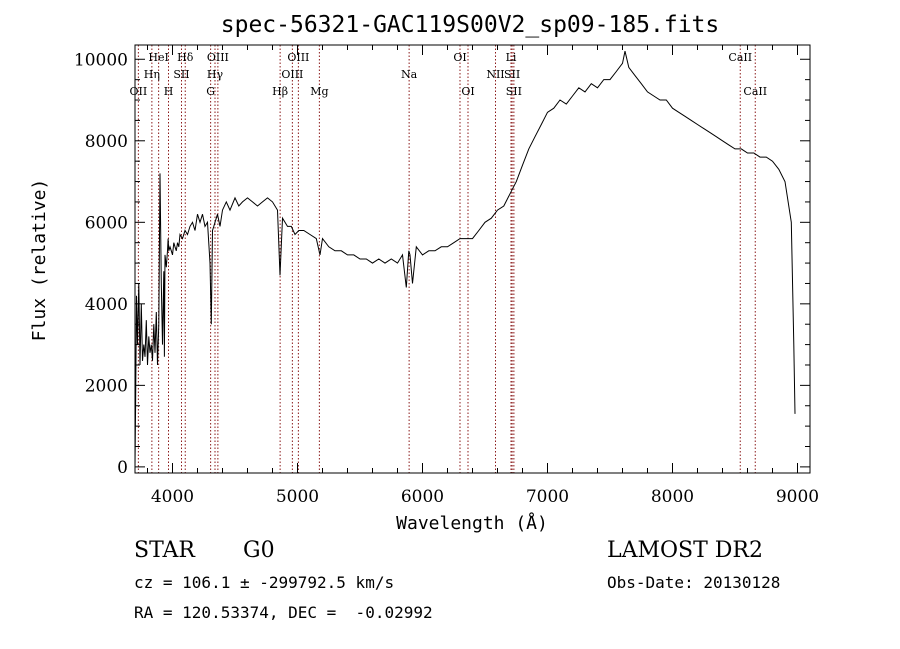 The height and width of the screenshot is (649, 900). I want to click on line-label-21: CaII, so click(755, 91).